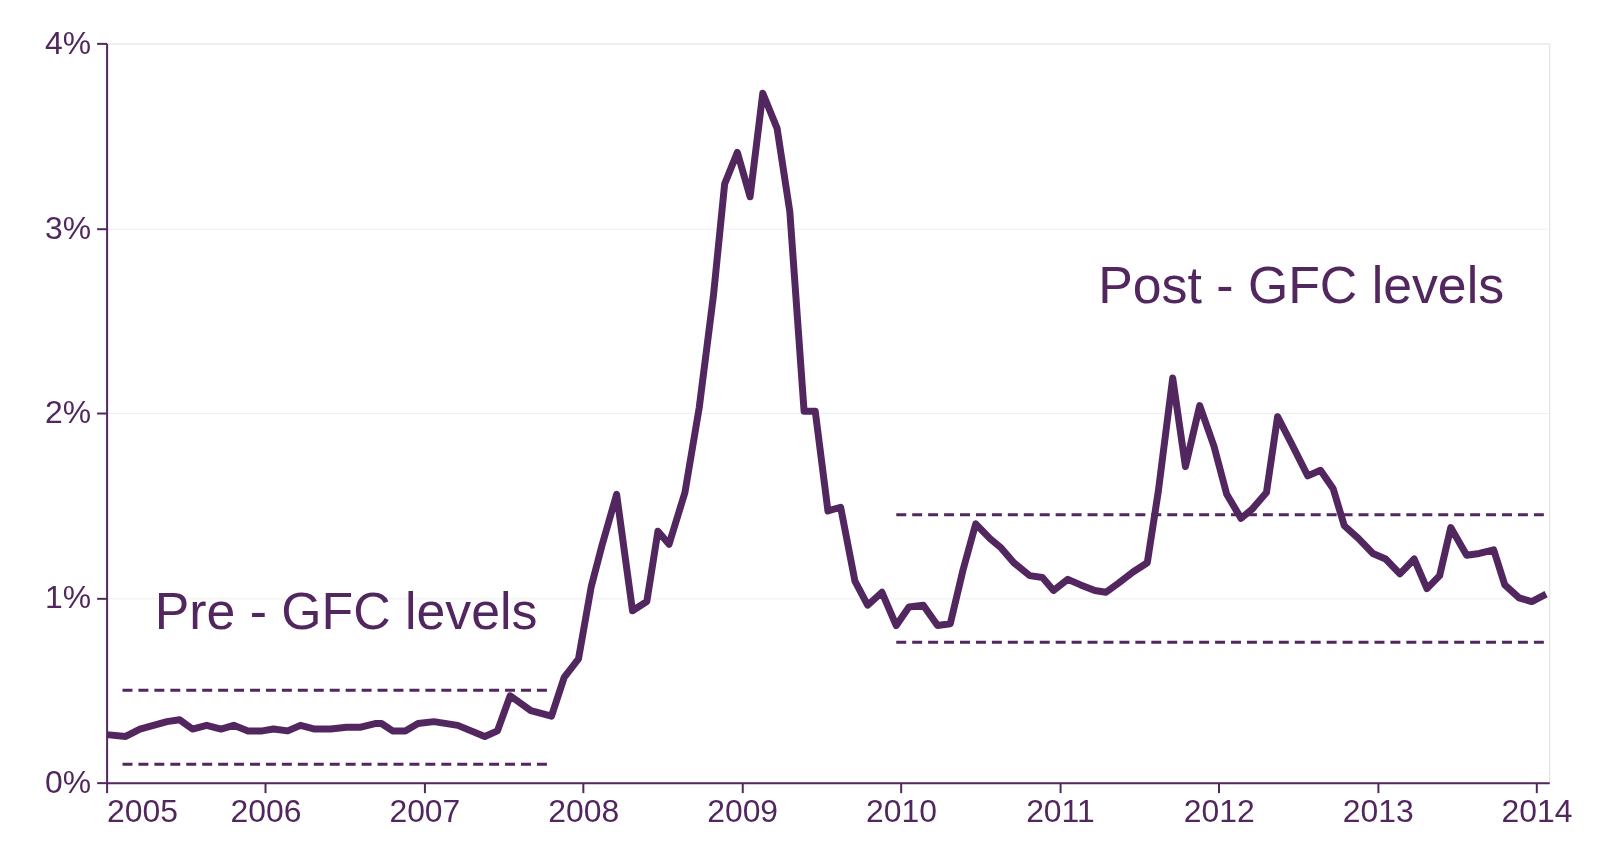  Describe the element at coordinates (1537, 811) in the screenshot. I see `x-tick-label: 2014` at that location.